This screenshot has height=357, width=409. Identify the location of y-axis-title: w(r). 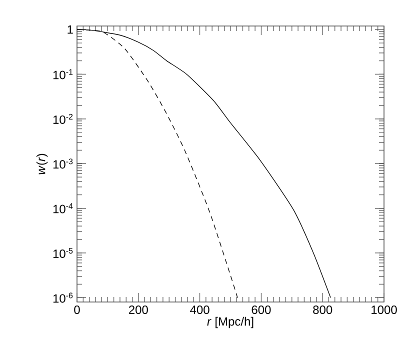
(42, 164).